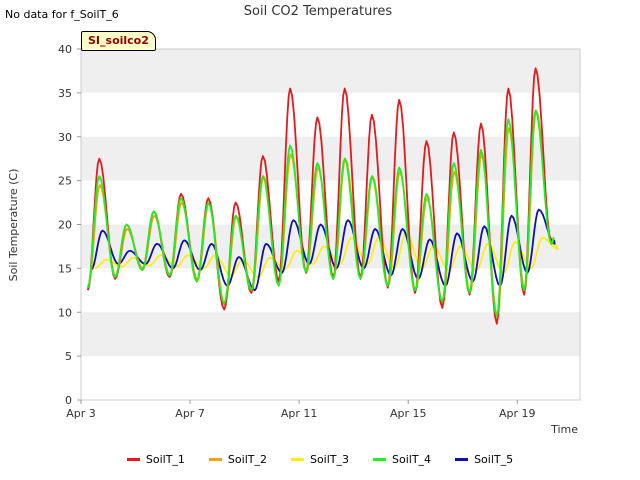 The image size is (640, 480). Describe the element at coordinates (247, 459) in the screenshot. I see `legend-label: SoilT_2` at that location.